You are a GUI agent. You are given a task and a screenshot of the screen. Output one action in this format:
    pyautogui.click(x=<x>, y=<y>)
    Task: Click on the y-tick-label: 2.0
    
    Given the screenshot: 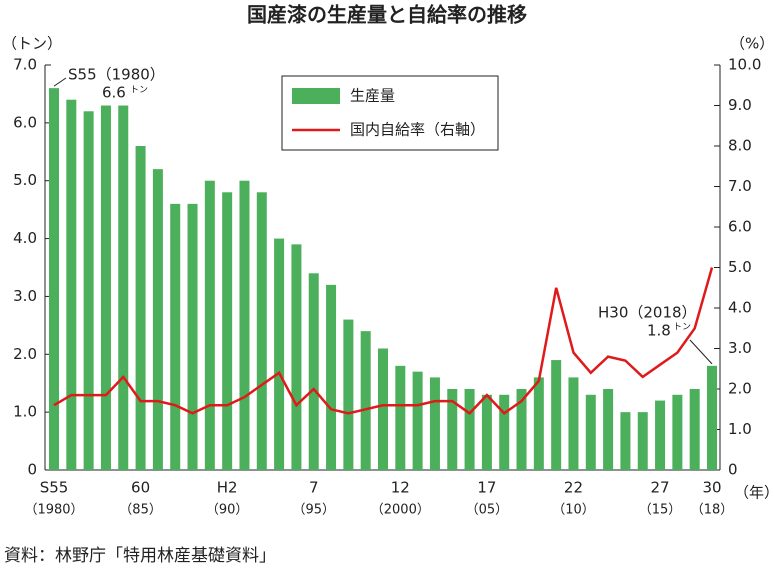 What is the action you would take?
    pyautogui.click(x=25, y=354)
    